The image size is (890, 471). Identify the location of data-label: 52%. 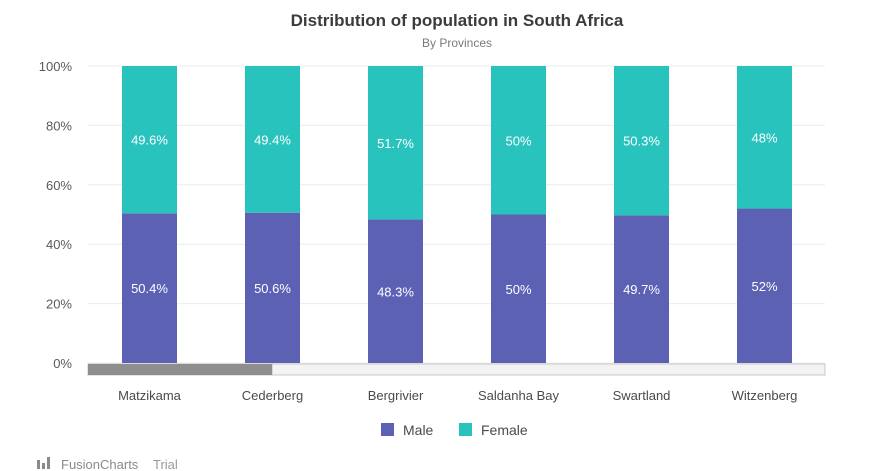
(764, 286).